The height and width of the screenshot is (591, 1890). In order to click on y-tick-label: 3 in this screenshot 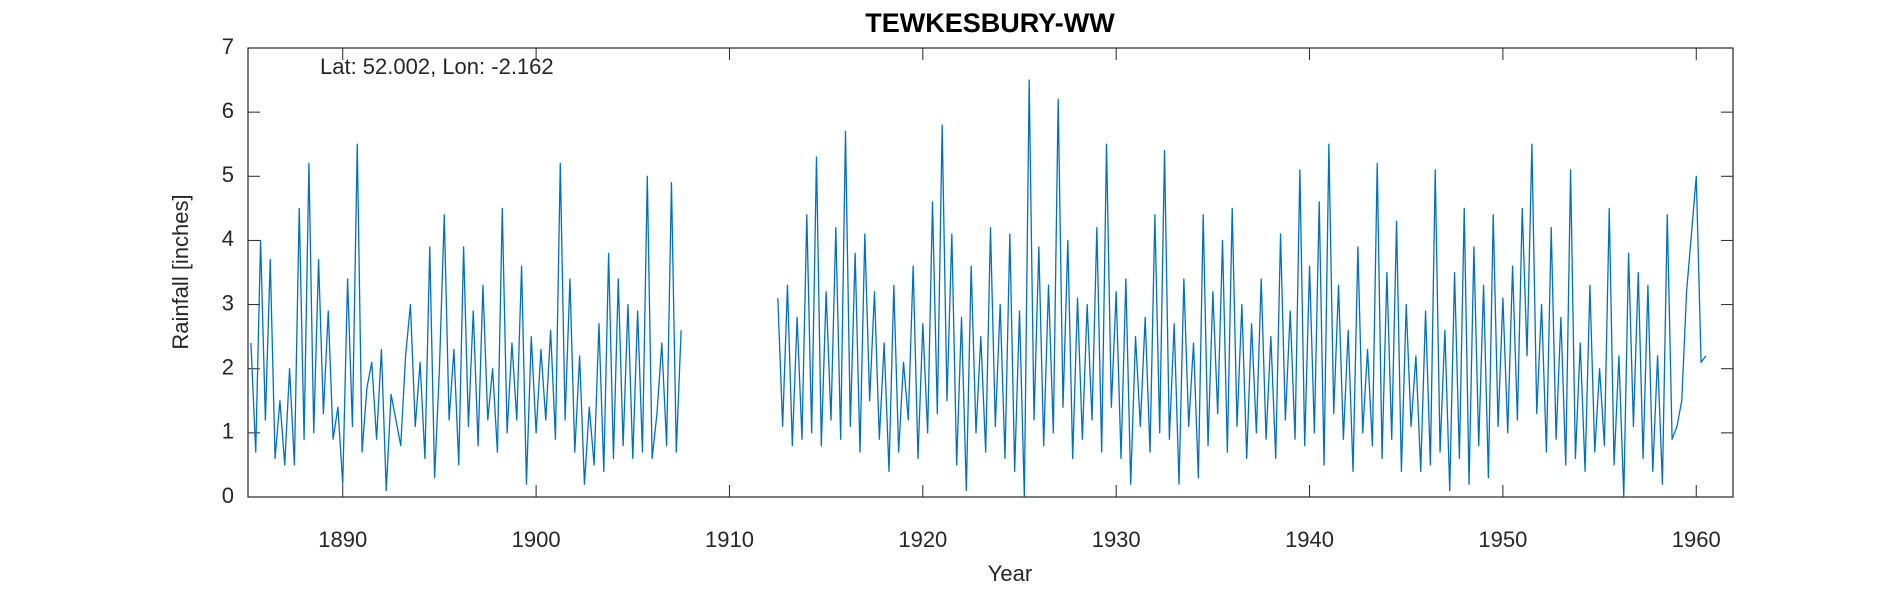, I will do `click(228, 302)`.